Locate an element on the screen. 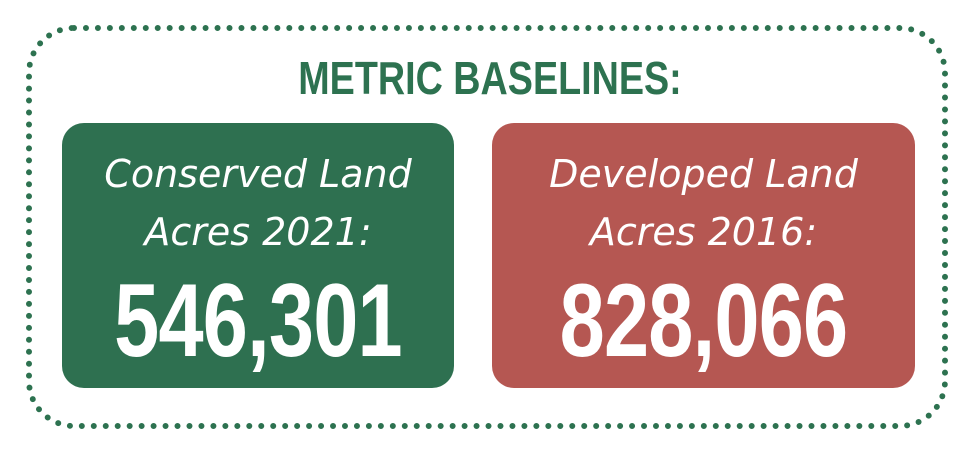  developed-land-label-line2: Acres 2016: is located at coordinates (703, 232).